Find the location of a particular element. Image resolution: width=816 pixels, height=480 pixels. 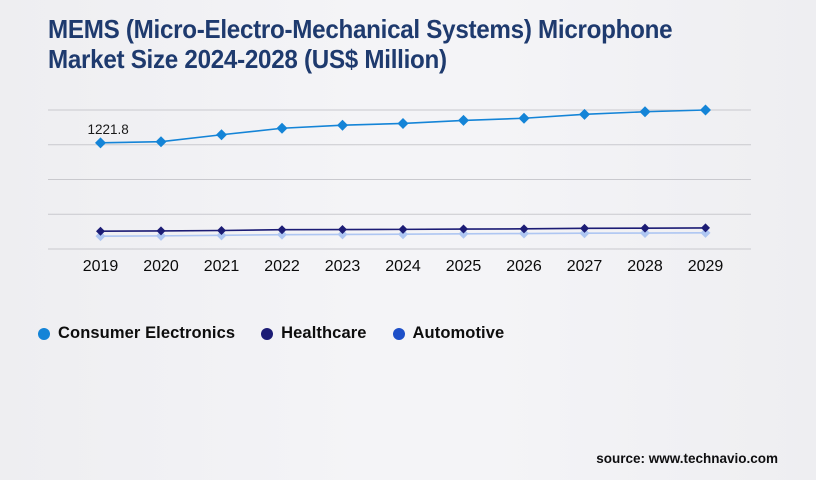

source-attribution: source: www.technavio.com is located at coordinates (687, 458).